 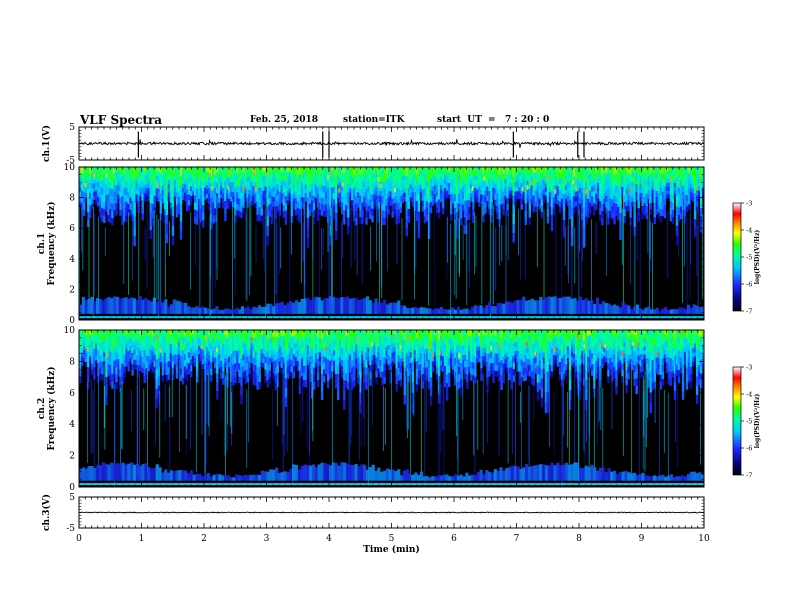 I want to click on y-axis-label: ch.1, so click(x=42, y=243).